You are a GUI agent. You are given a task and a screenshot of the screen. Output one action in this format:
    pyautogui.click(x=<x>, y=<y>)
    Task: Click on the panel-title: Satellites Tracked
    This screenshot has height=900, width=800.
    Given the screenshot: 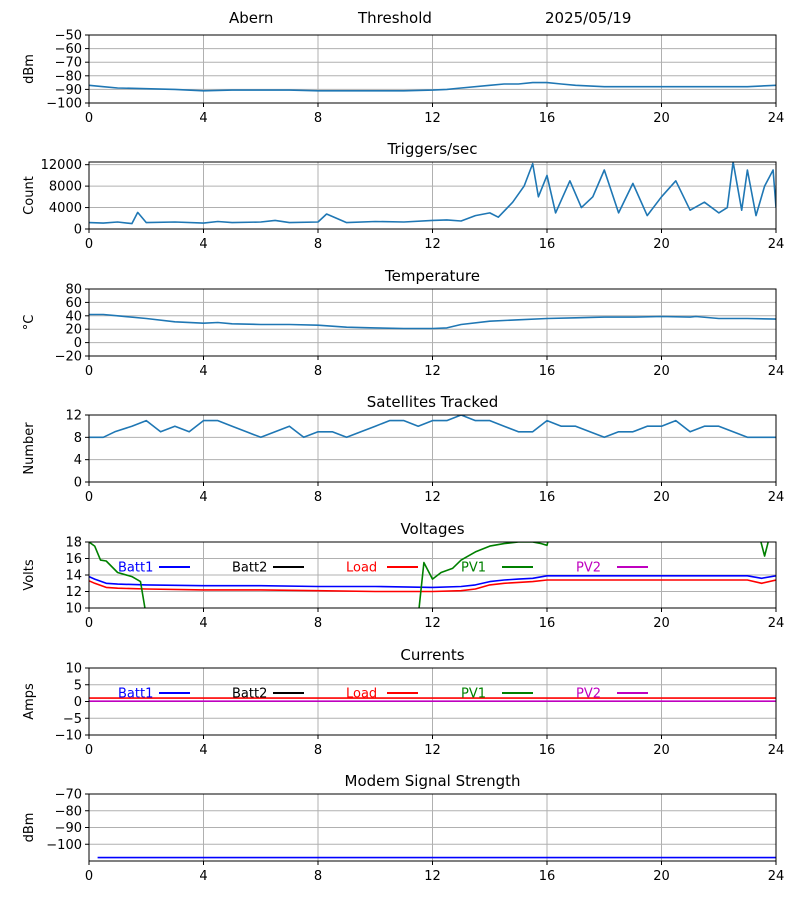 What is the action you would take?
    pyautogui.click(x=432, y=402)
    